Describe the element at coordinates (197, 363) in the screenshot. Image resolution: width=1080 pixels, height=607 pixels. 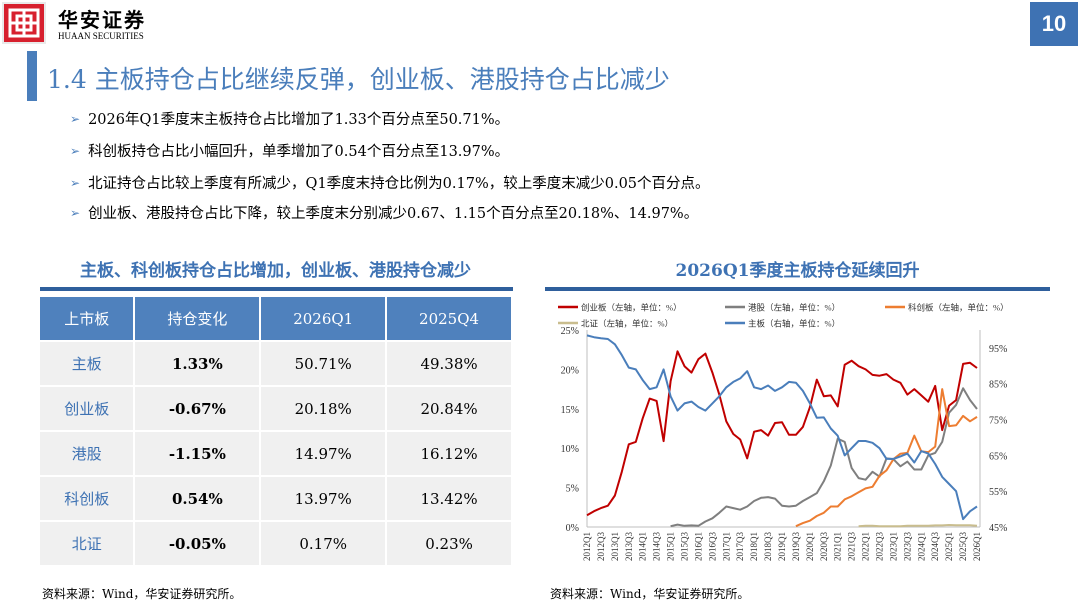
I see `holding-change: 1.33%` at that location.